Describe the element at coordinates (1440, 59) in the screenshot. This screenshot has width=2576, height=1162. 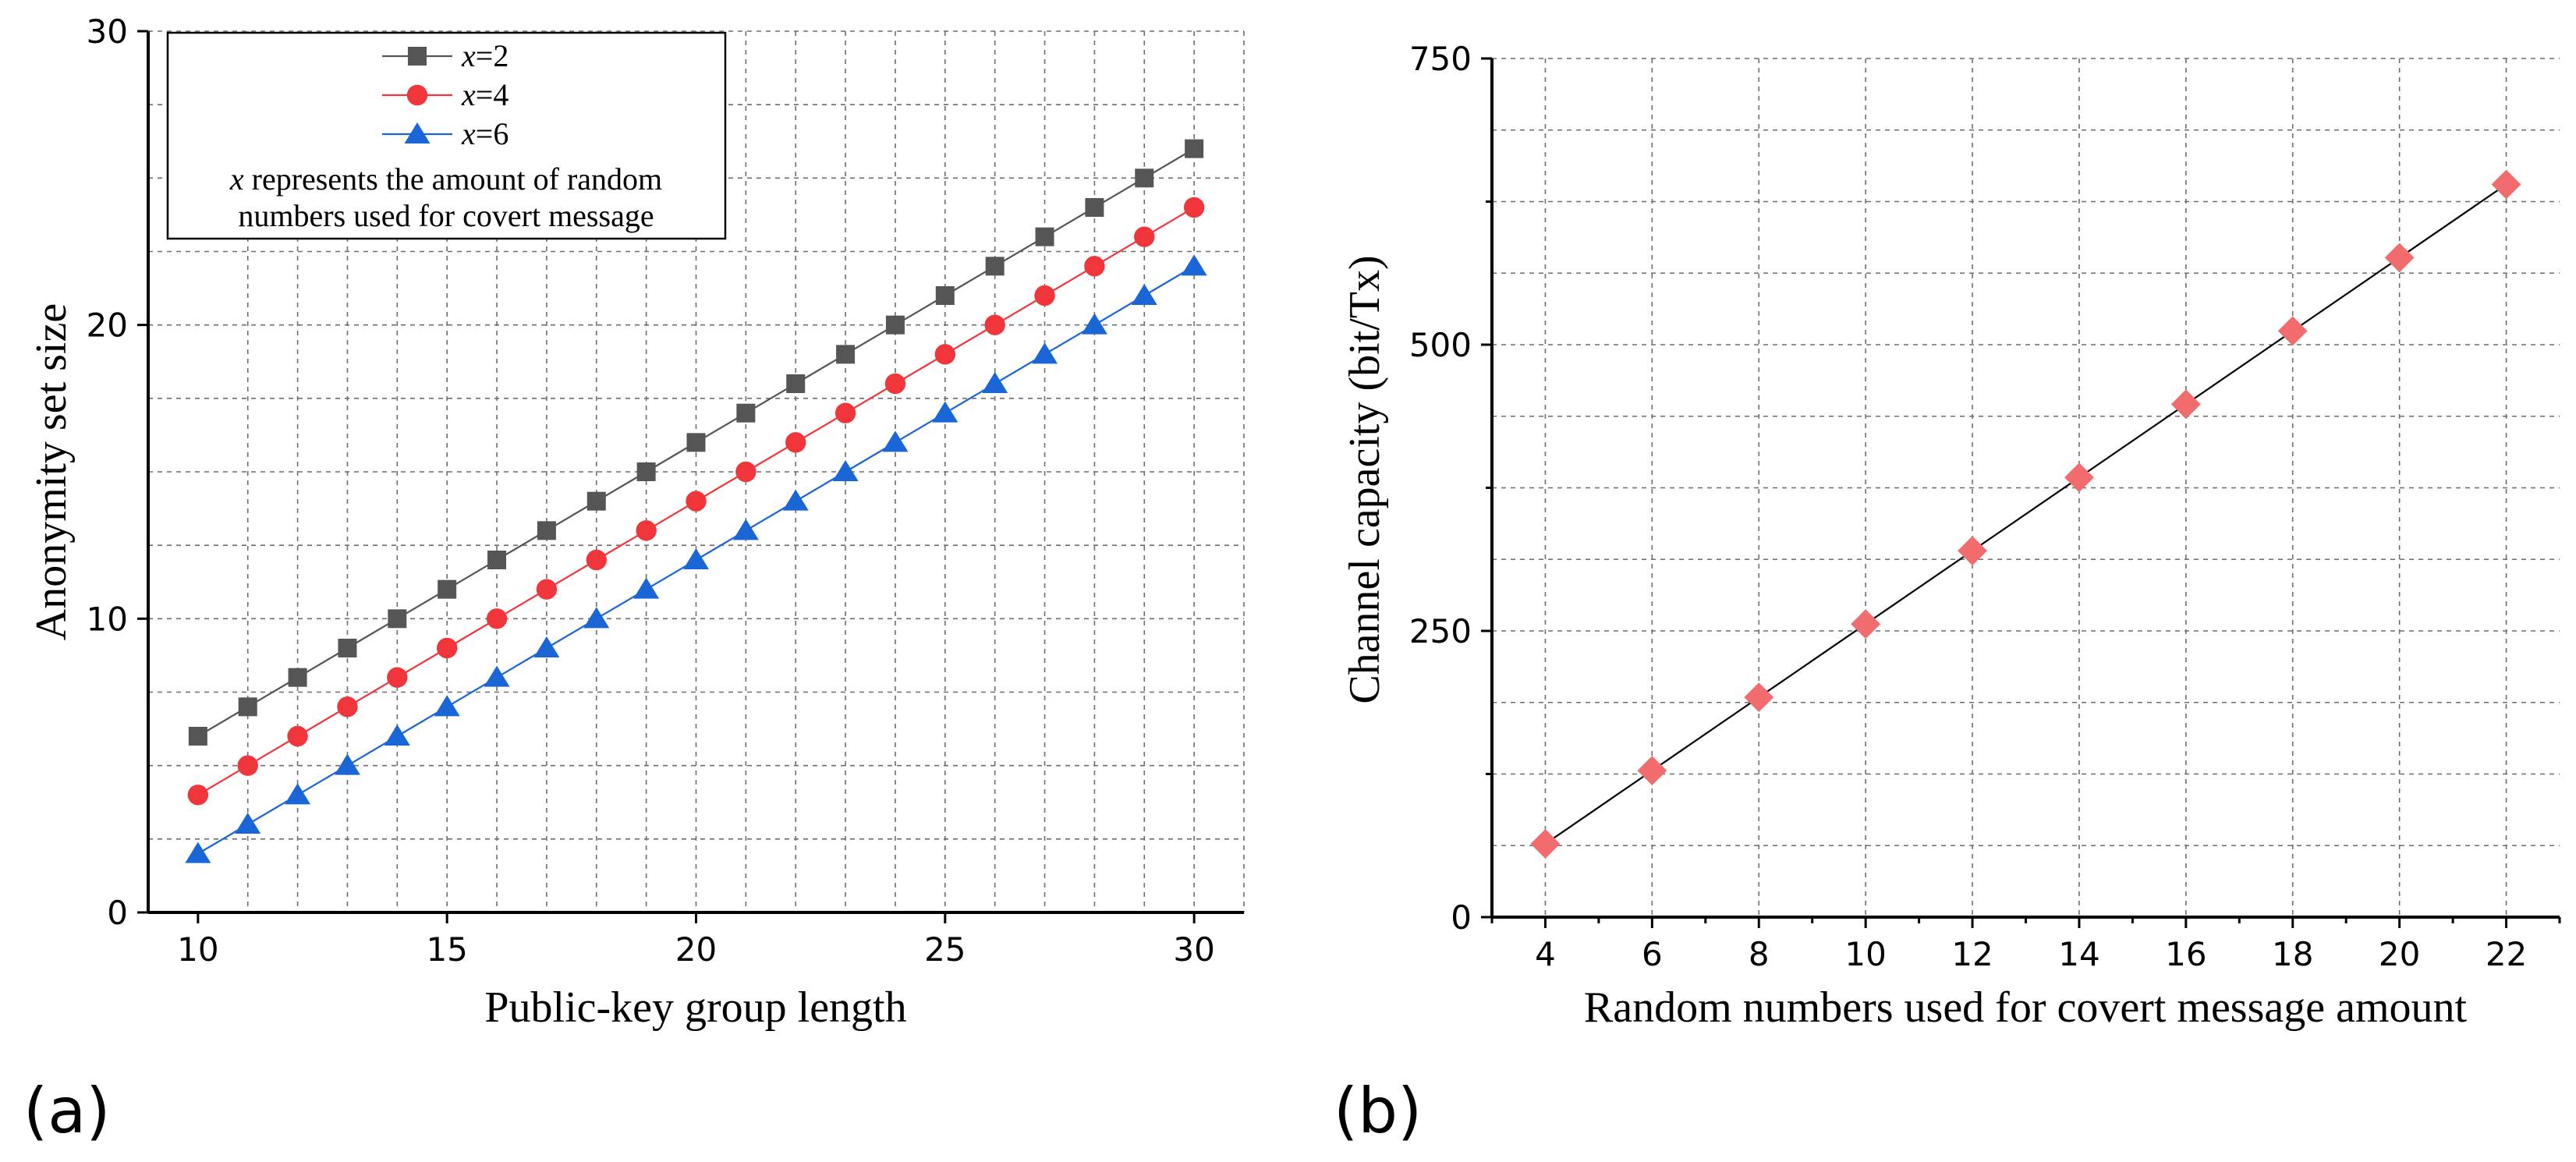
I see `y-tick-label: 750` at that location.